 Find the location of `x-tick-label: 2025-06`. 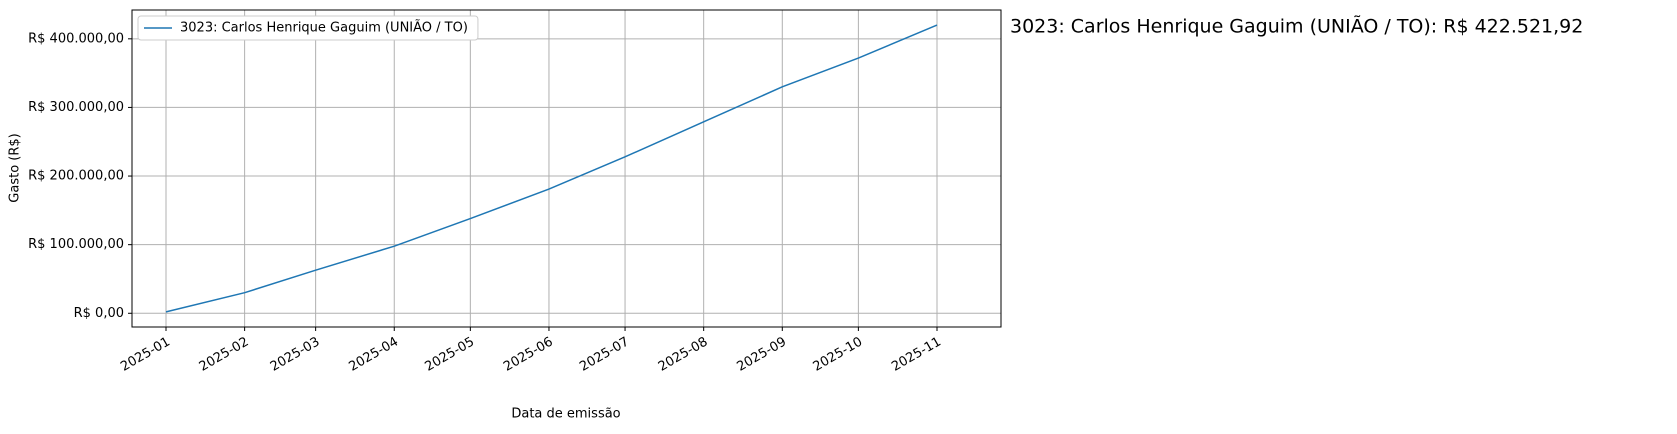

x-tick-label: 2025-06 is located at coordinates (528, 355).